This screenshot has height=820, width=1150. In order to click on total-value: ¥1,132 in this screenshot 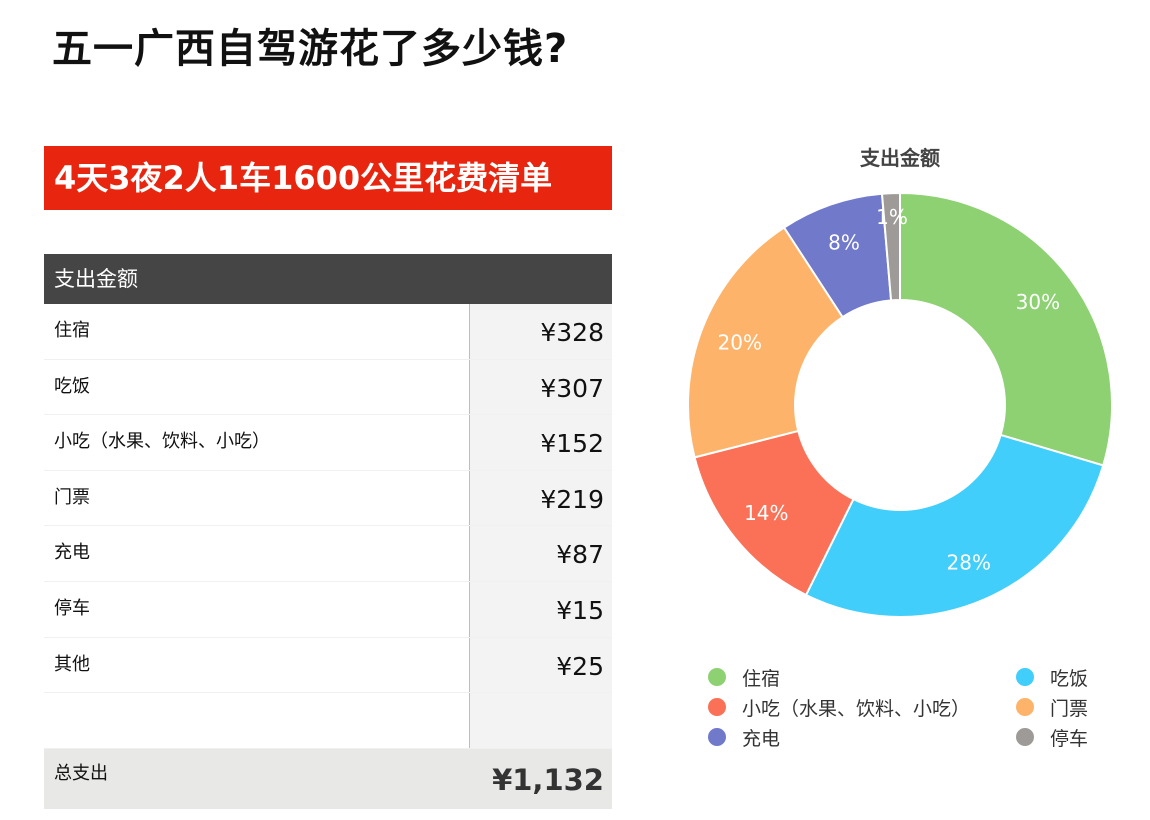, I will do `click(548, 779)`.